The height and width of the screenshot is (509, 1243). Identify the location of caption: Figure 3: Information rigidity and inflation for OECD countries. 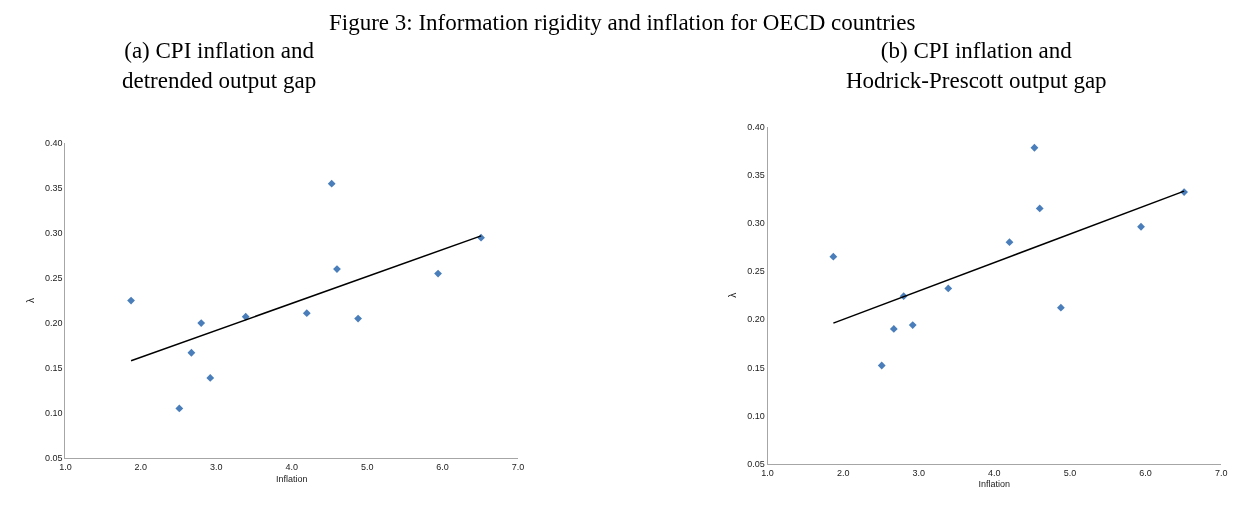
(622, 22).